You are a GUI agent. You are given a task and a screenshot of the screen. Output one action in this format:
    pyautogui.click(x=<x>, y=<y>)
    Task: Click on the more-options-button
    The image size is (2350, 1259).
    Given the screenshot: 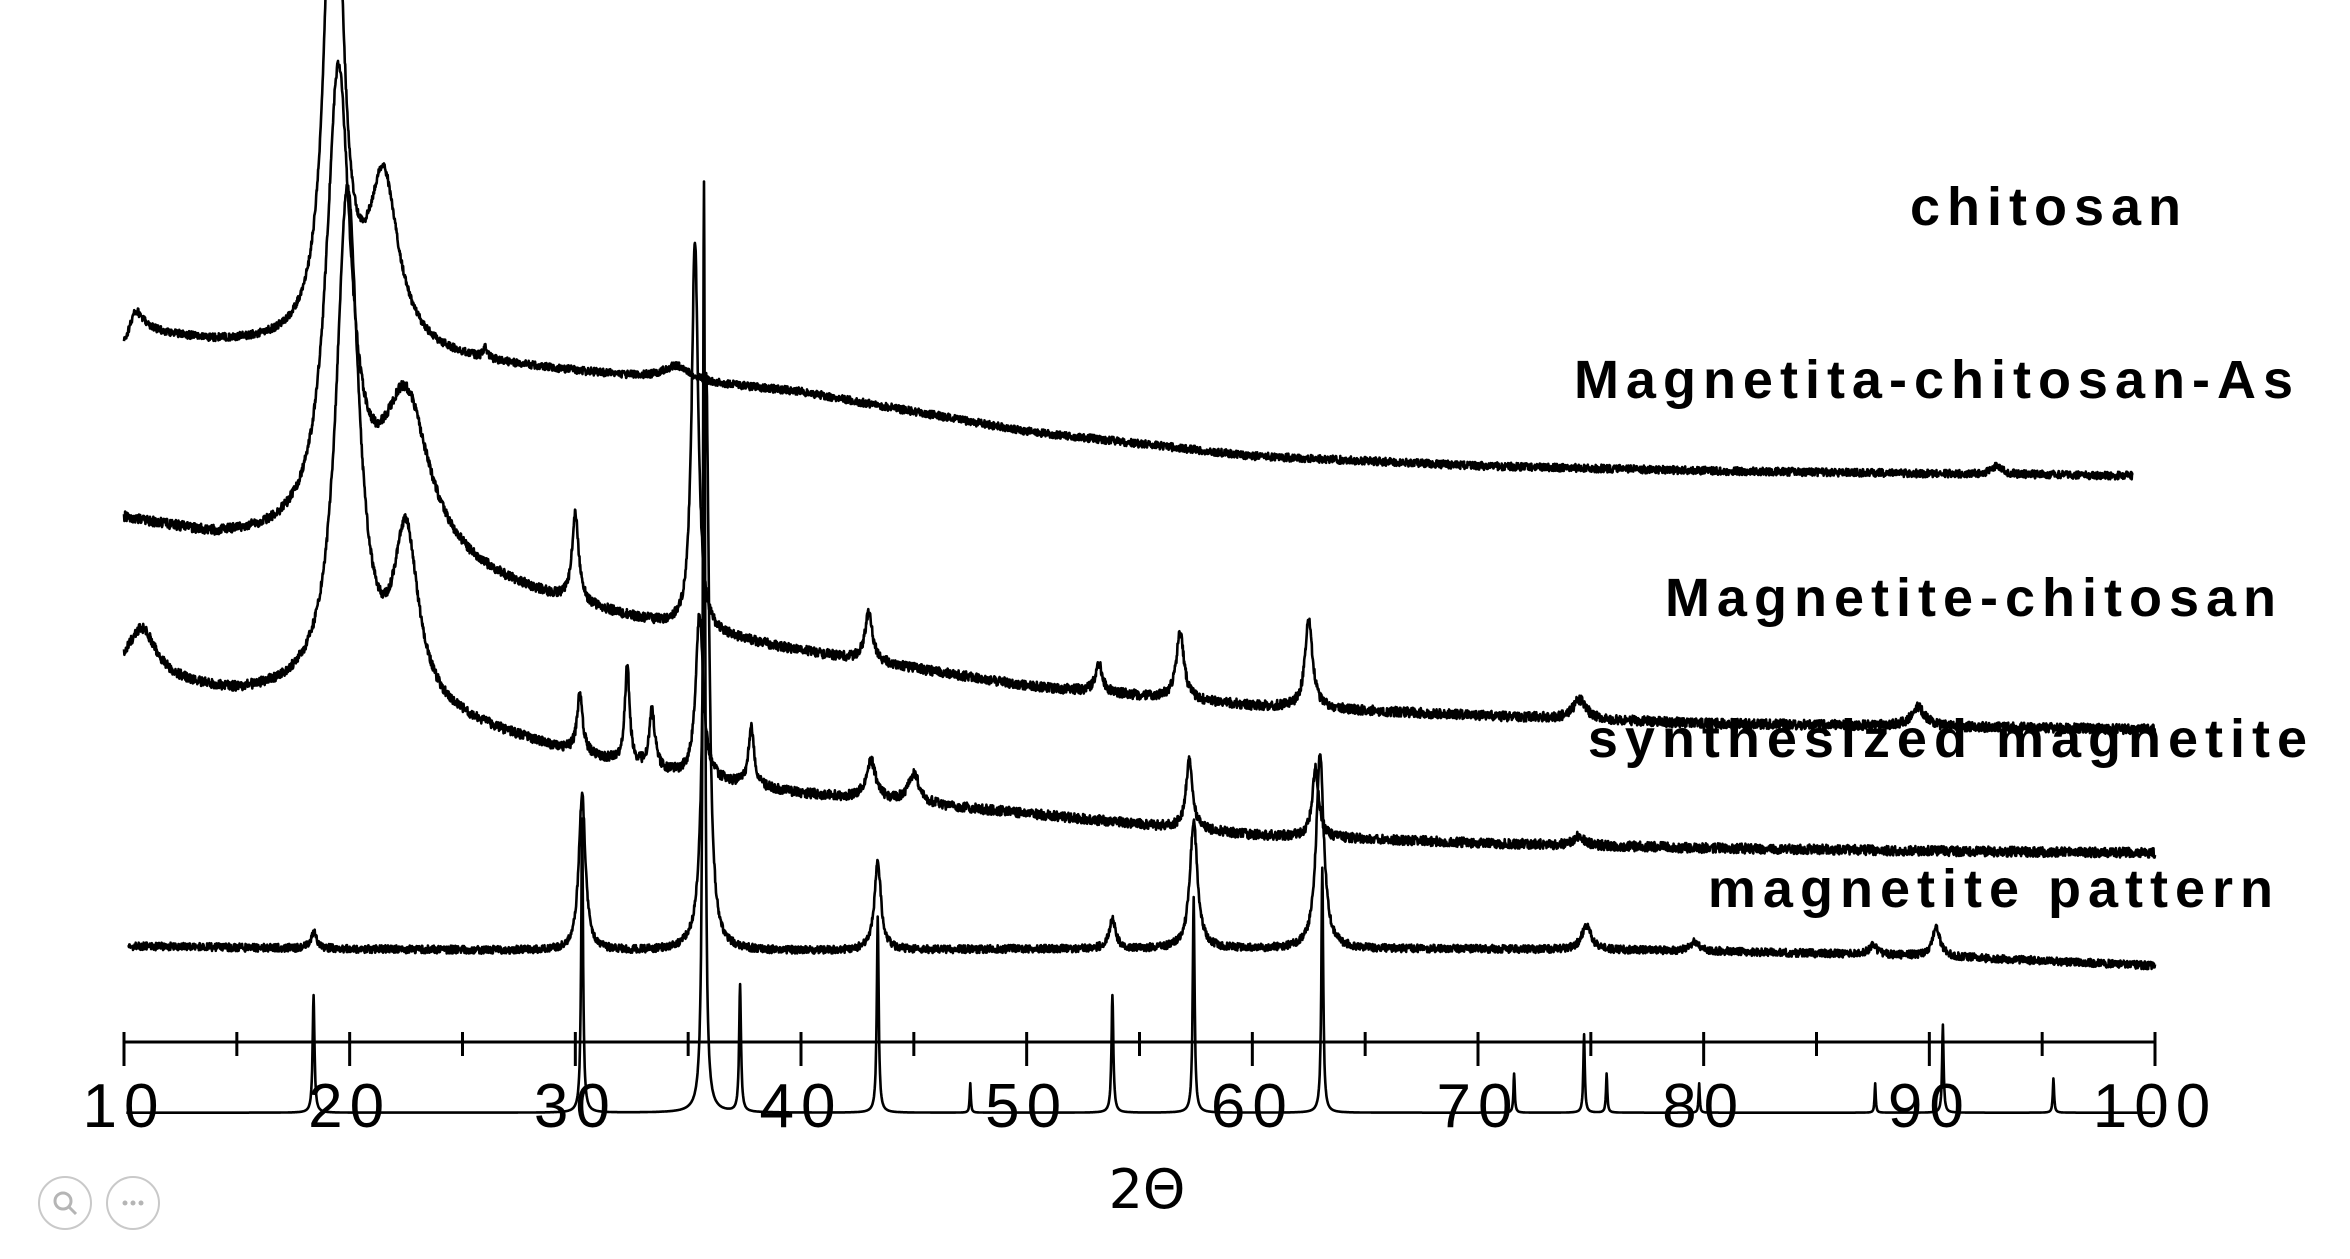 What is the action you would take?
    pyautogui.click(x=133, y=1203)
    